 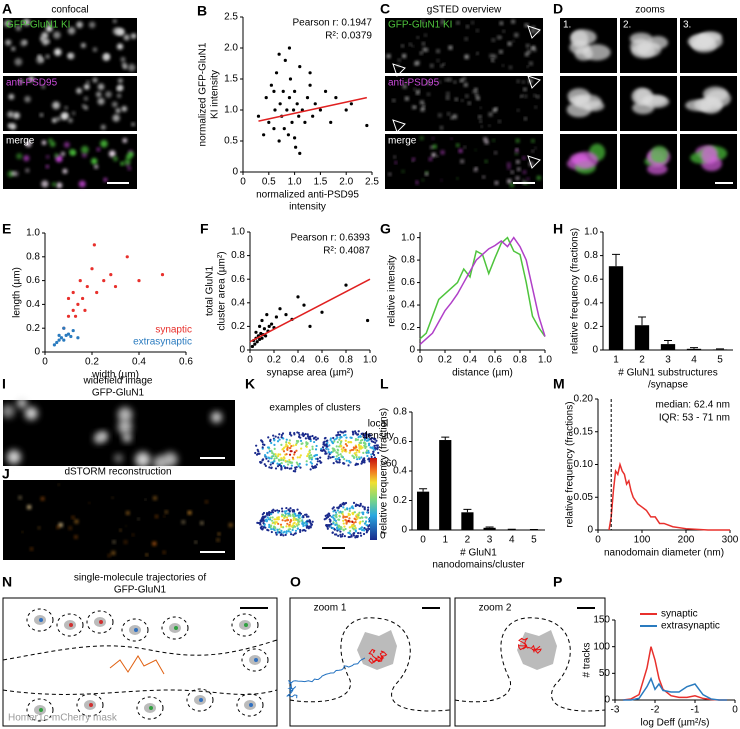 I want to click on x-tick-label: 1, so click(x=616, y=360).